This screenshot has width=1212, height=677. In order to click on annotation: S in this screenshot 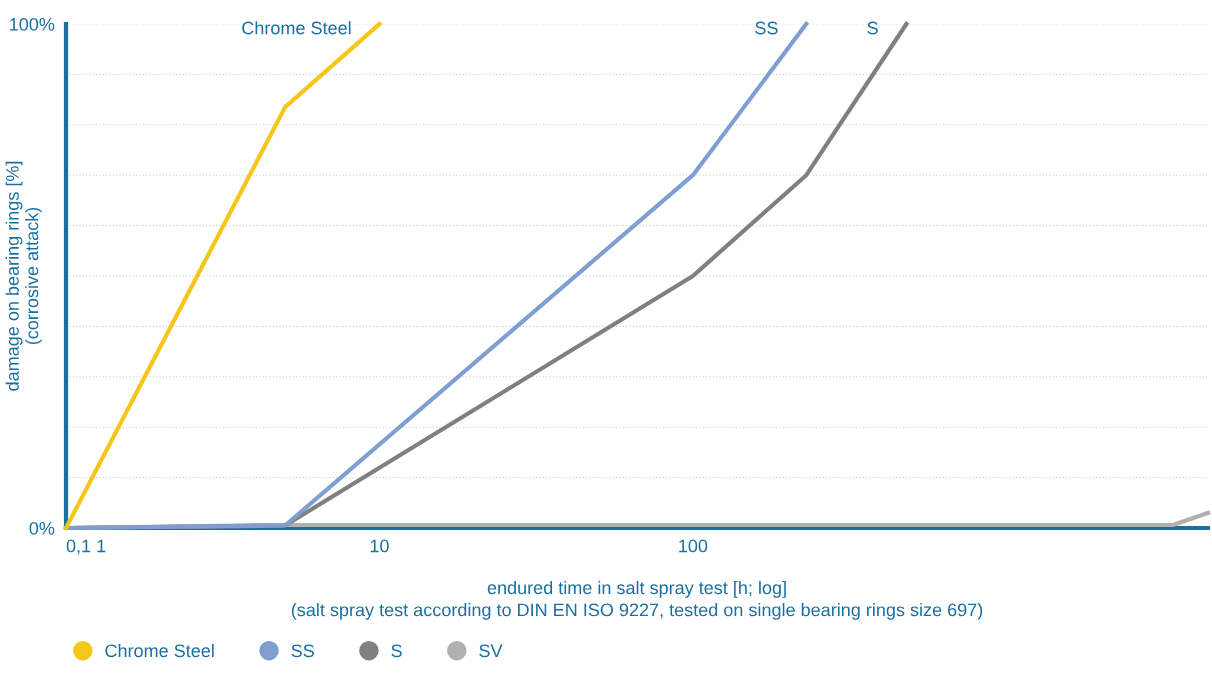, I will do `click(872, 28)`.